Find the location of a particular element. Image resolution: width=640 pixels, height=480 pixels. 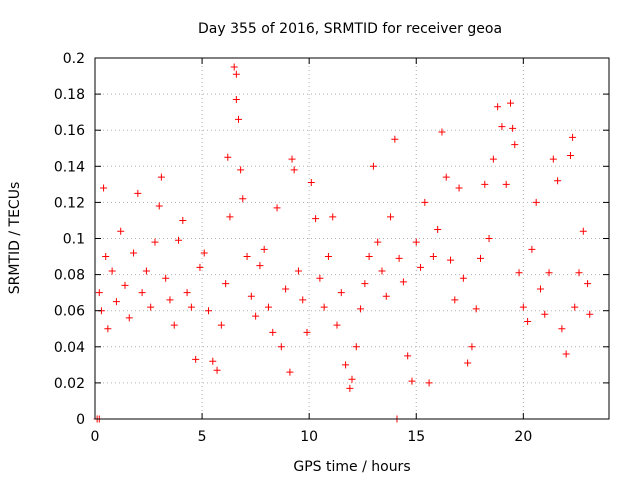

x-tick-label: 10 is located at coordinates (309, 437).